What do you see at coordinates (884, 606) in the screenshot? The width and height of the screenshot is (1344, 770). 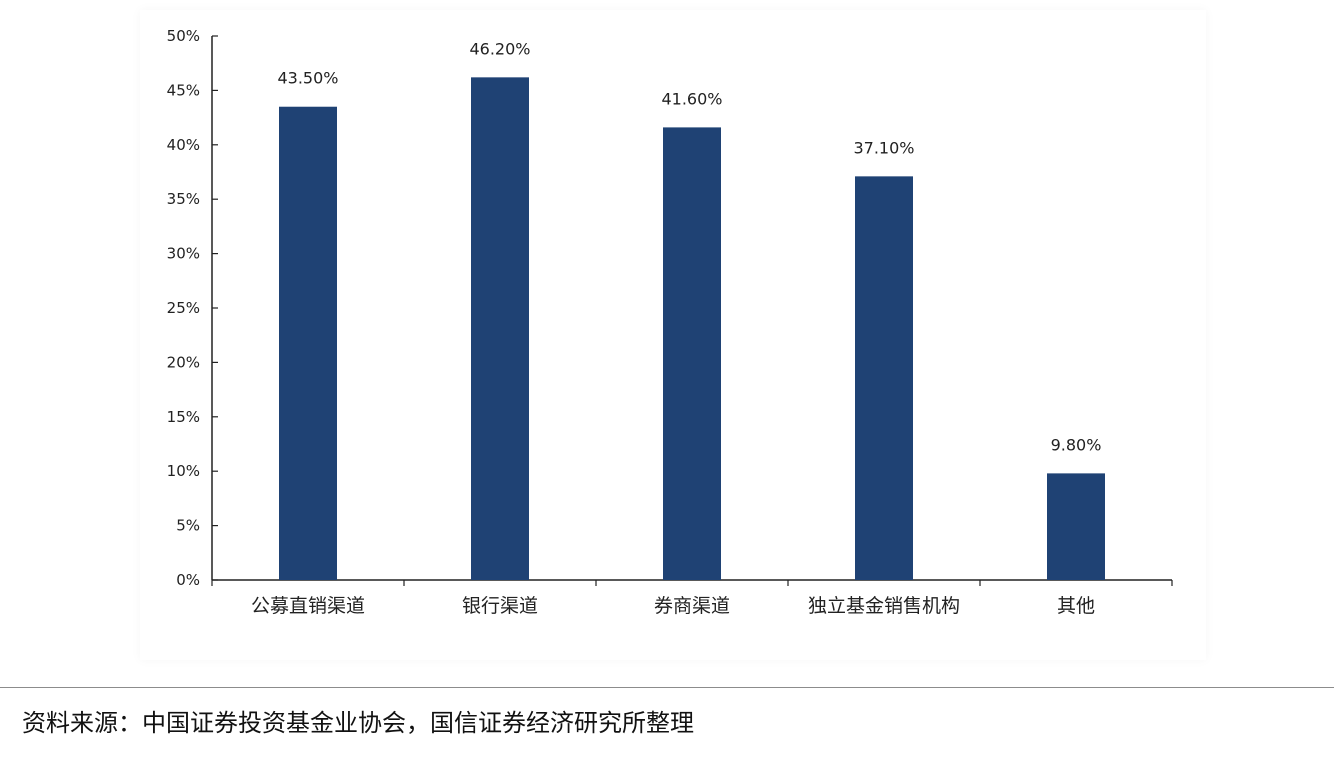 I see `category-label: 独立基金销售机构` at bounding box center [884, 606].